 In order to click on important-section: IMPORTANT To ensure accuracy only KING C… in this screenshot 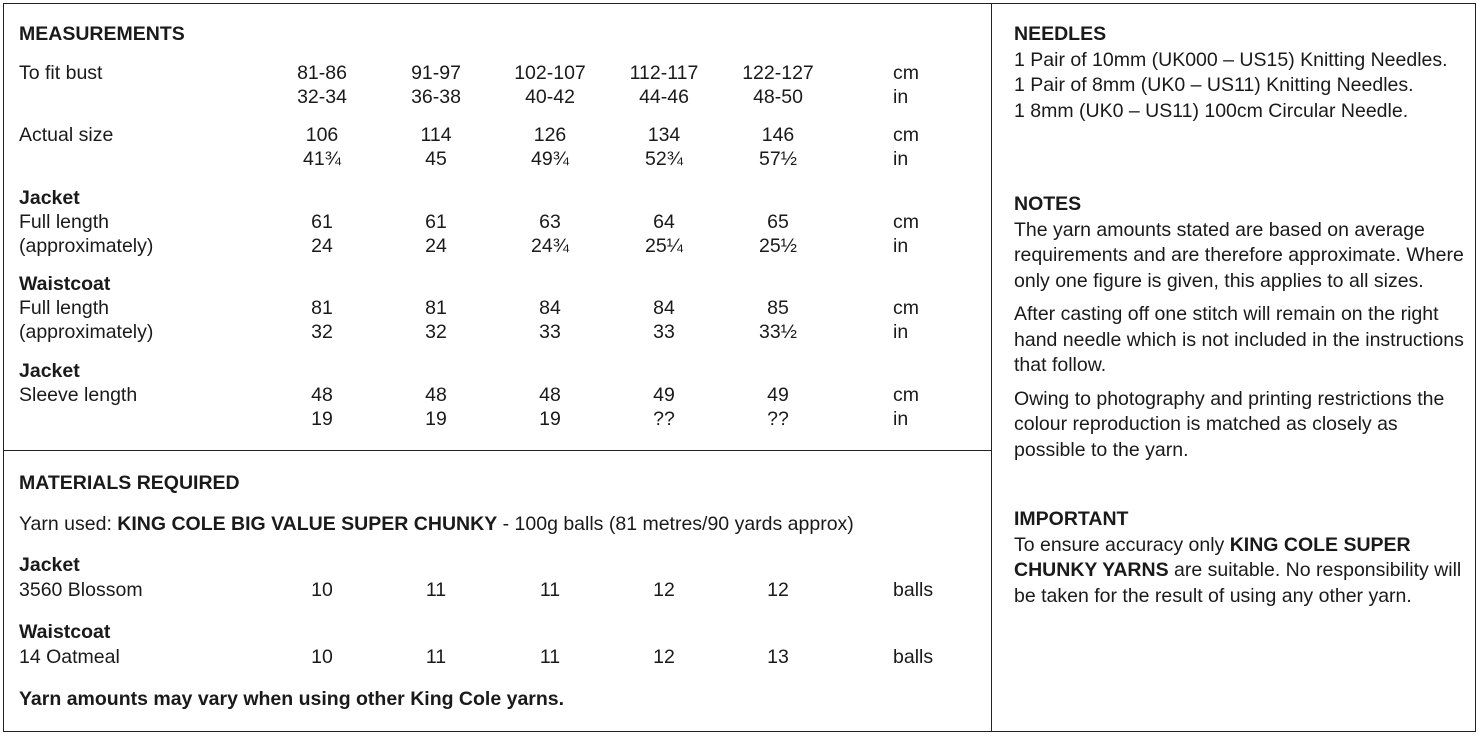, I will do `click(1242, 558)`.